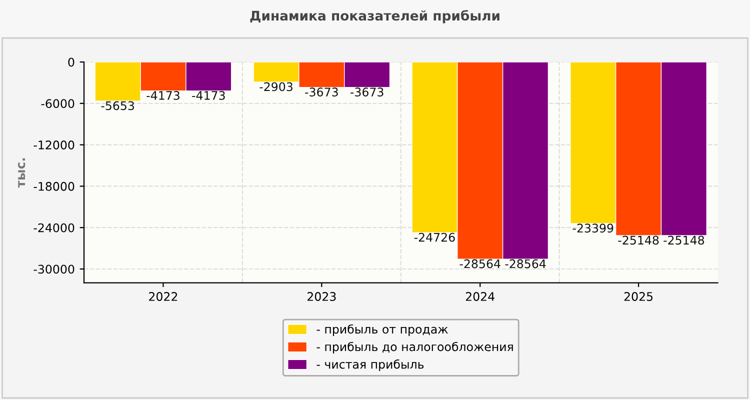 The height and width of the screenshot is (400, 750). Describe the element at coordinates (638, 296) in the screenshot. I see `x-tick-label: 2025` at that location.